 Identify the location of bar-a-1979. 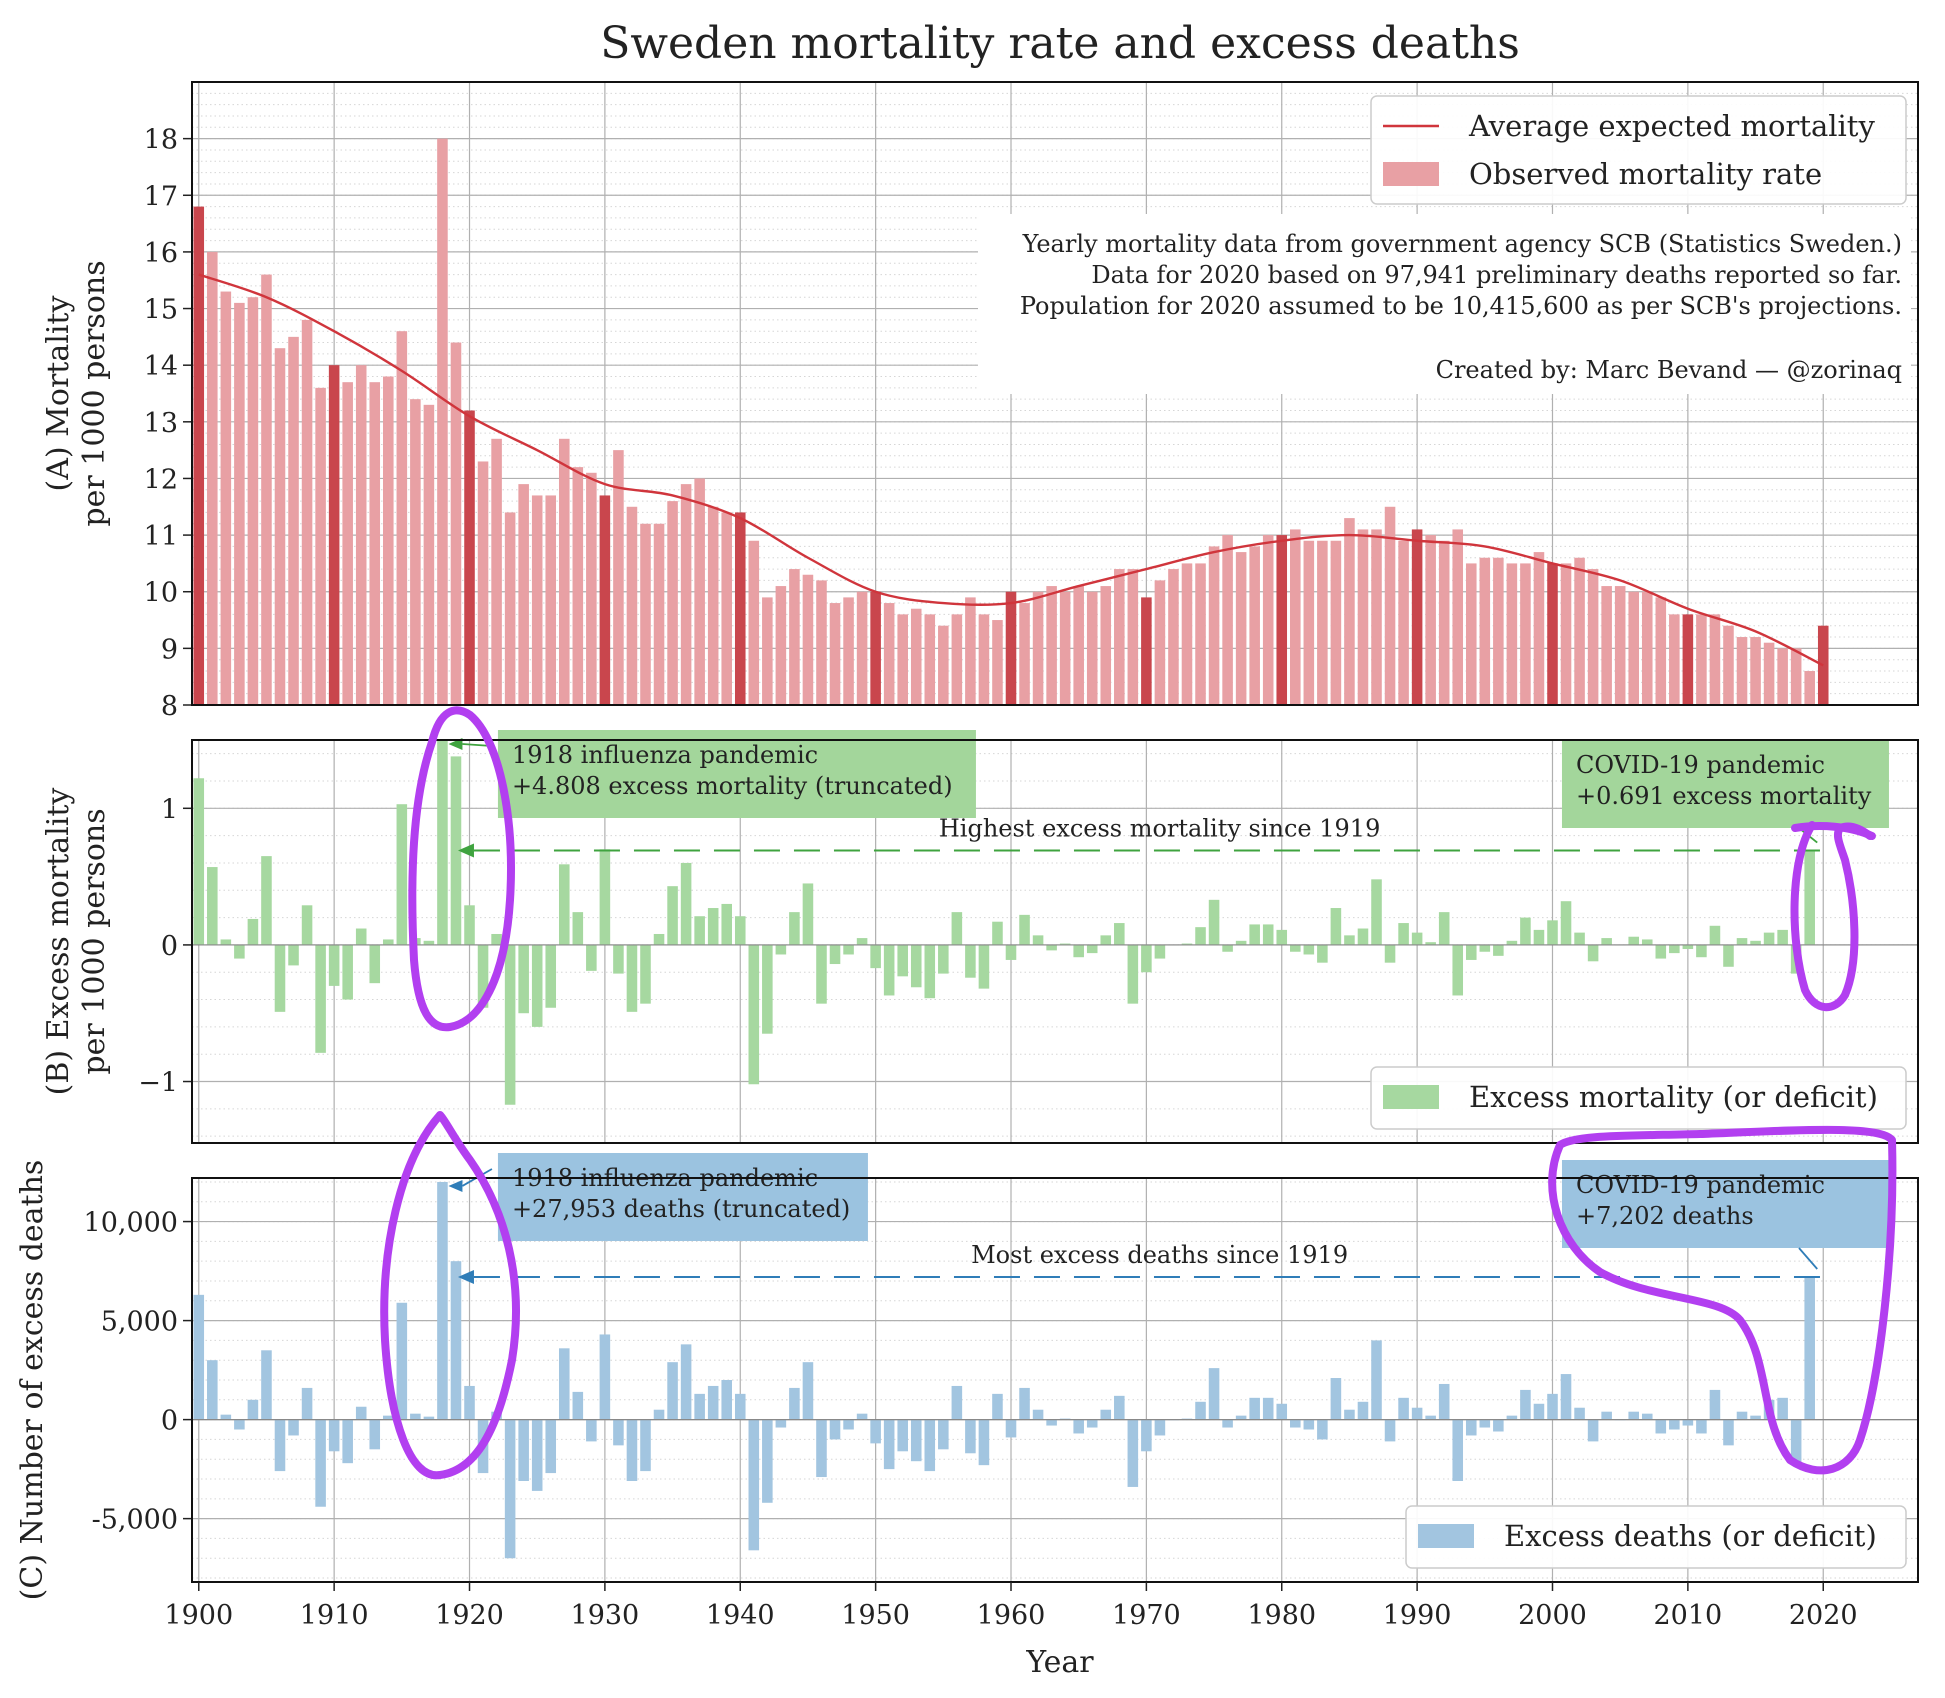
(1268, 620).